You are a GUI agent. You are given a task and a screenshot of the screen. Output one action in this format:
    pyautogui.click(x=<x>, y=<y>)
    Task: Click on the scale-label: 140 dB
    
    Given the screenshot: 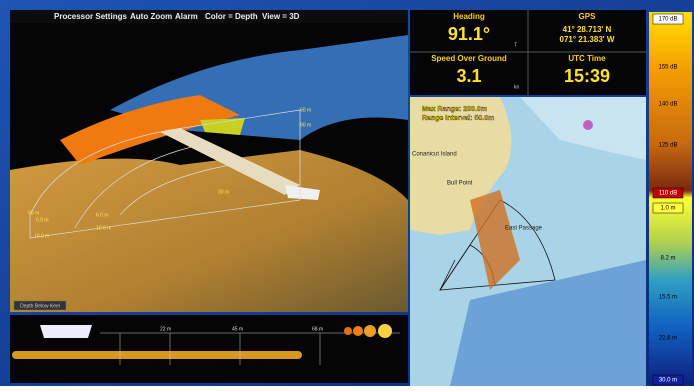 What is the action you would take?
    pyautogui.click(x=667, y=105)
    